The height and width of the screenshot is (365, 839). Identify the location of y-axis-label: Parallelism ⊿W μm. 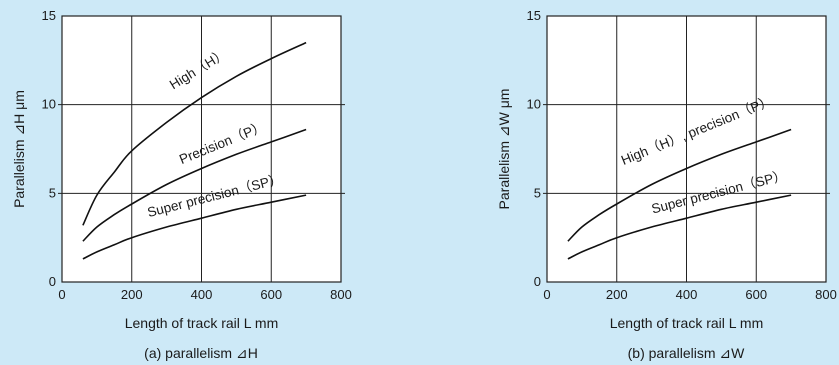
(504, 149).